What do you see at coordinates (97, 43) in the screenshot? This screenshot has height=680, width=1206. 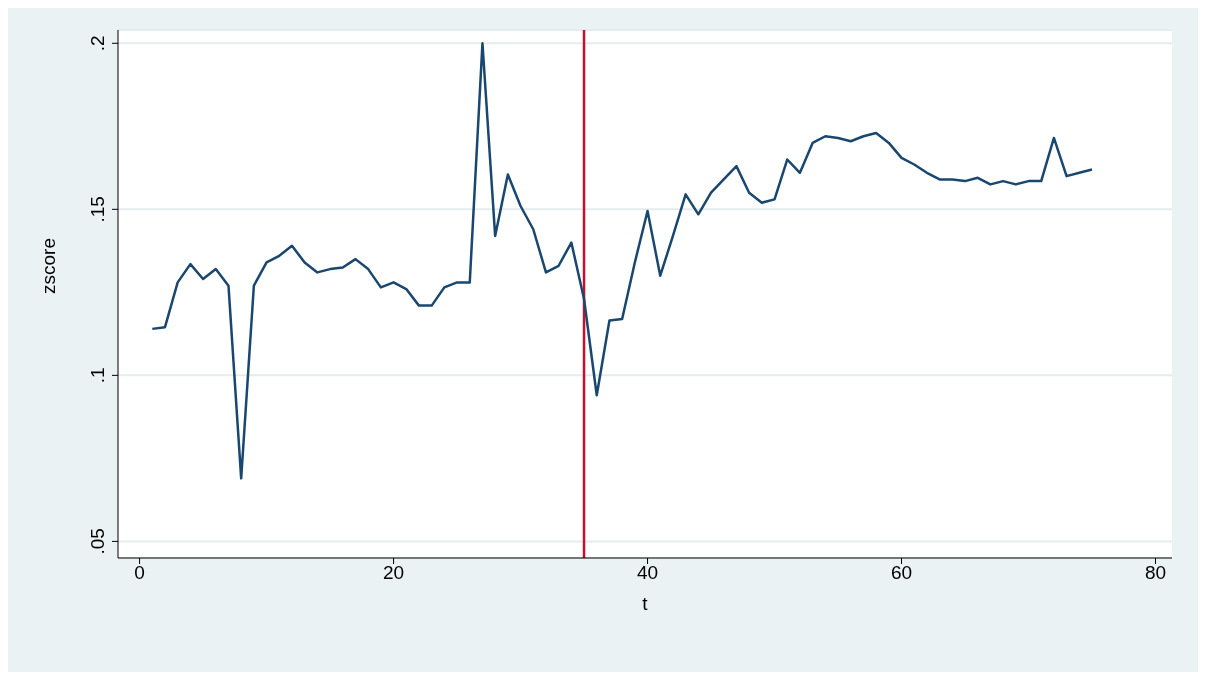 I see `y-tick-label: .2` at bounding box center [97, 43].